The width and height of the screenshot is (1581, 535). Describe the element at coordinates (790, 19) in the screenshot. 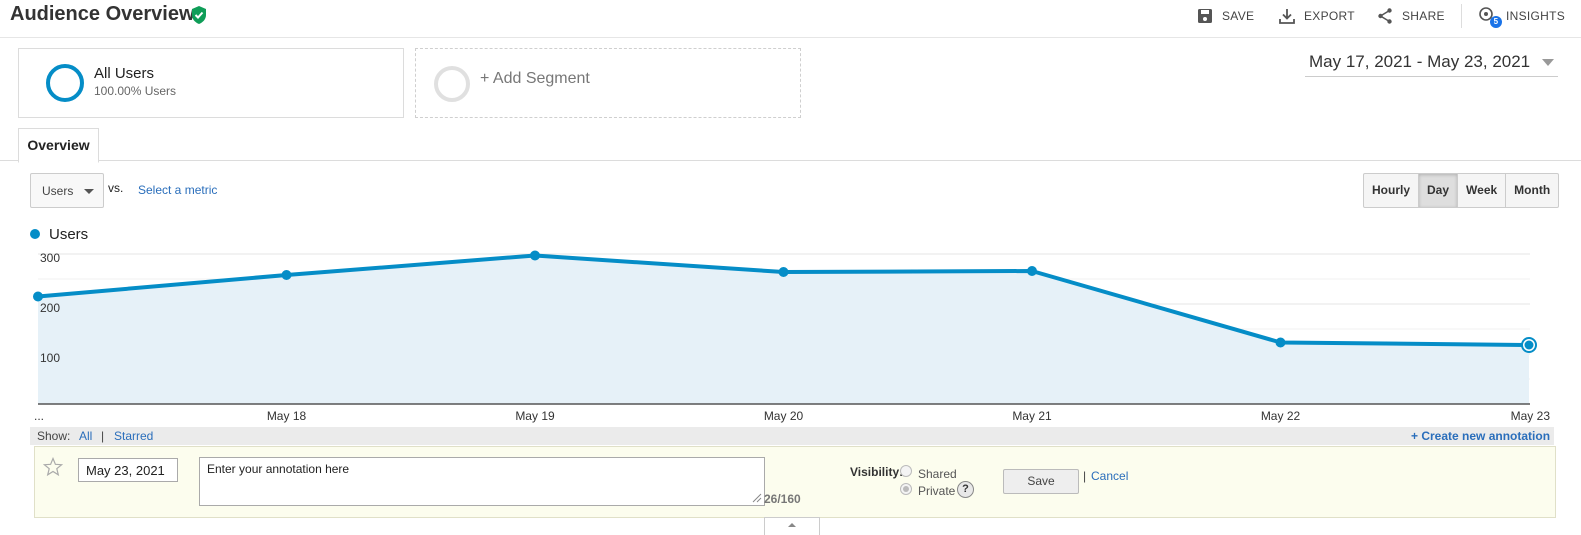

I see `header-bar` at that location.